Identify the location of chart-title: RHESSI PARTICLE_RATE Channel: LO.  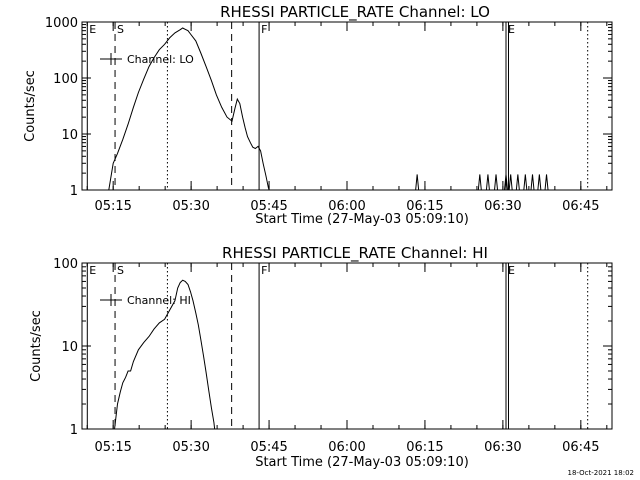
(355, 12).